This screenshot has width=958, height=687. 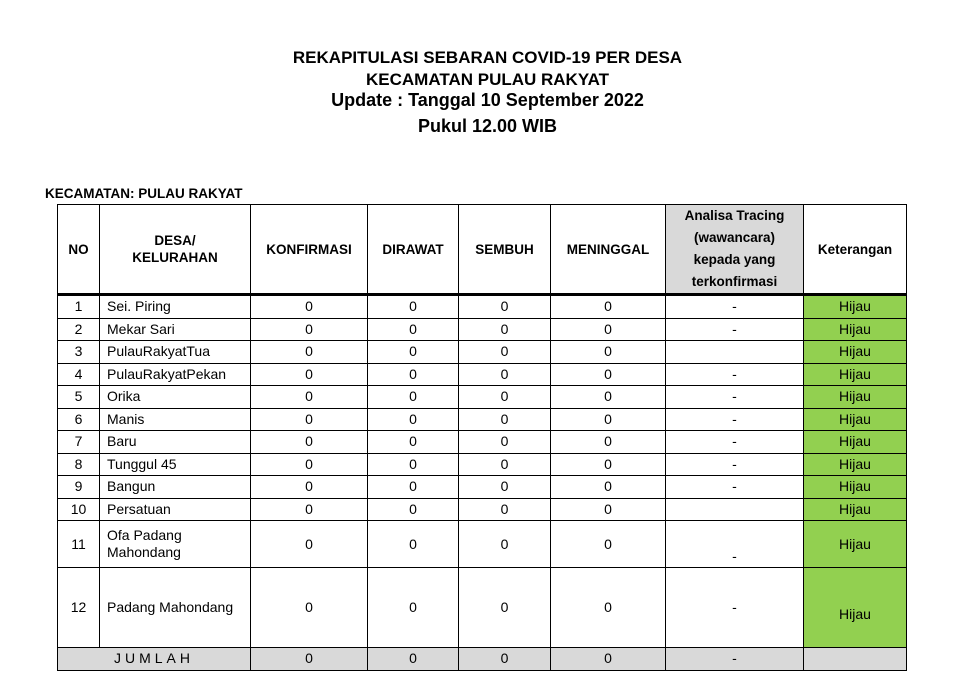 I want to click on table-row: 7 Baru 0 0 0 0- Hijau, so click(x=482, y=442).